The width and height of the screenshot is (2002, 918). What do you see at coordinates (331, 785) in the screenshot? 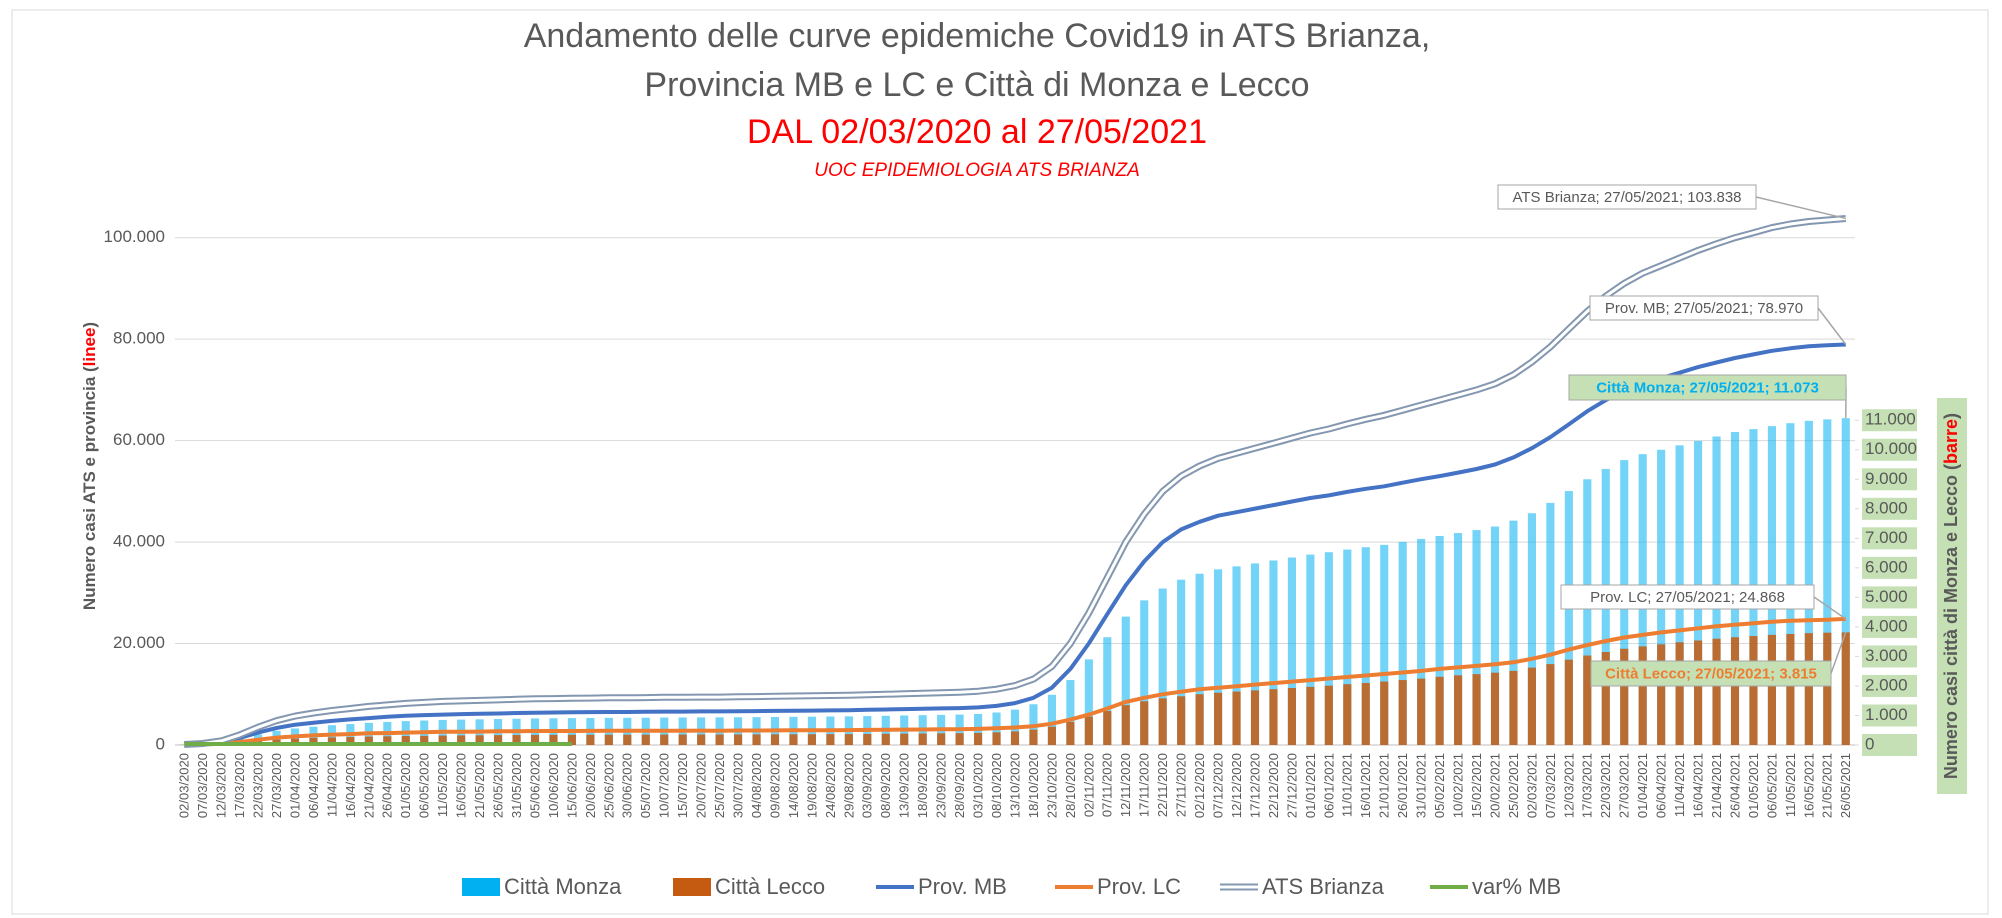
I see `x-tick-label: 11/04/2020` at bounding box center [331, 785].